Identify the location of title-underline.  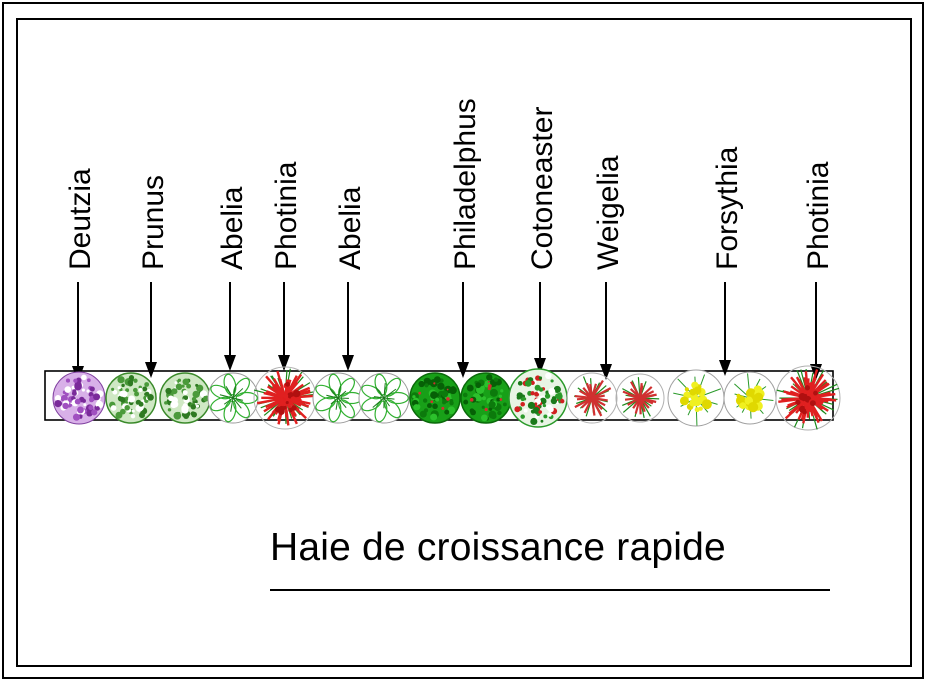
(550, 590).